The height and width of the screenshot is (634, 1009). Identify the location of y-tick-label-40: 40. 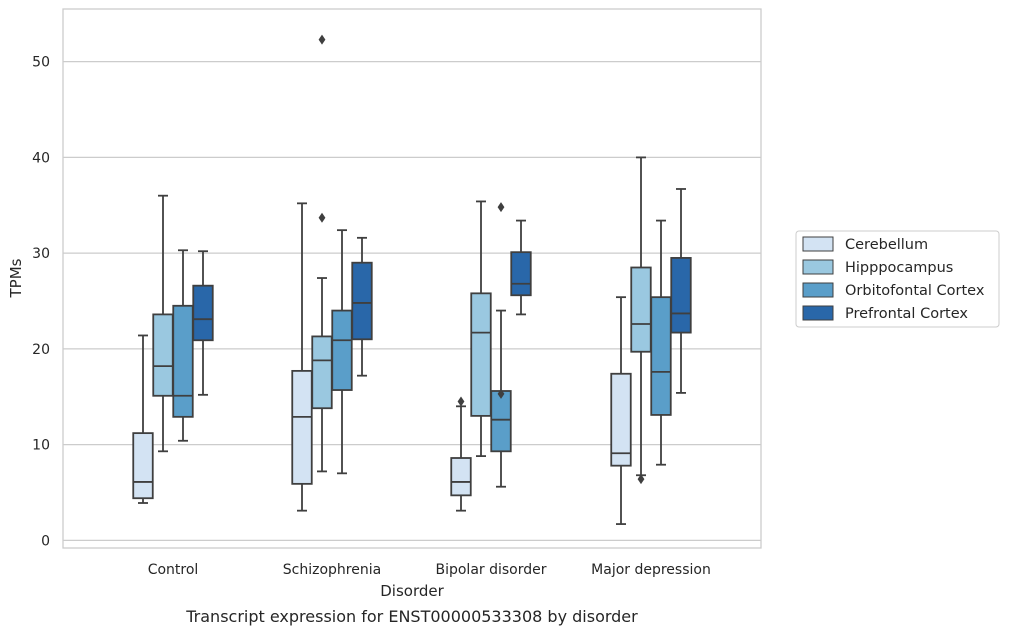
(41, 158).